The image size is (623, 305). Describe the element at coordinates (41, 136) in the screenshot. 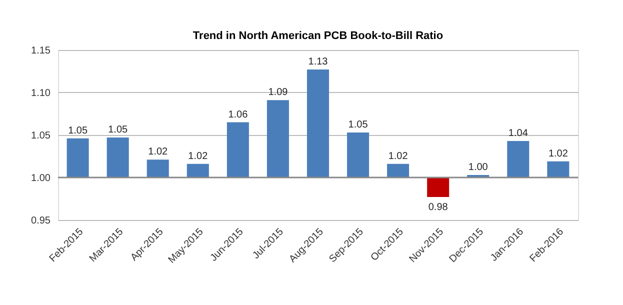

I see `y-tick-label: 1.05` at that location.